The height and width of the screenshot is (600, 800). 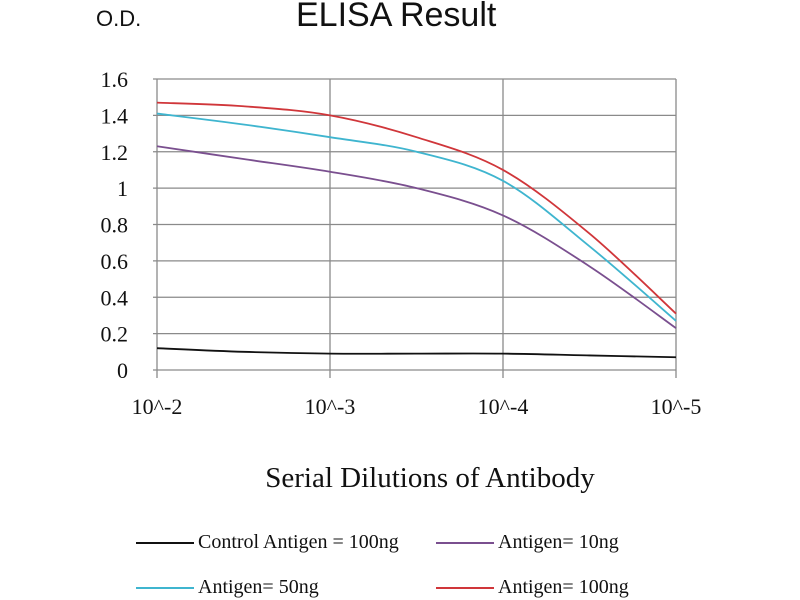 I want to click on y-axis-label: O.D., so click(x=119, y=18).